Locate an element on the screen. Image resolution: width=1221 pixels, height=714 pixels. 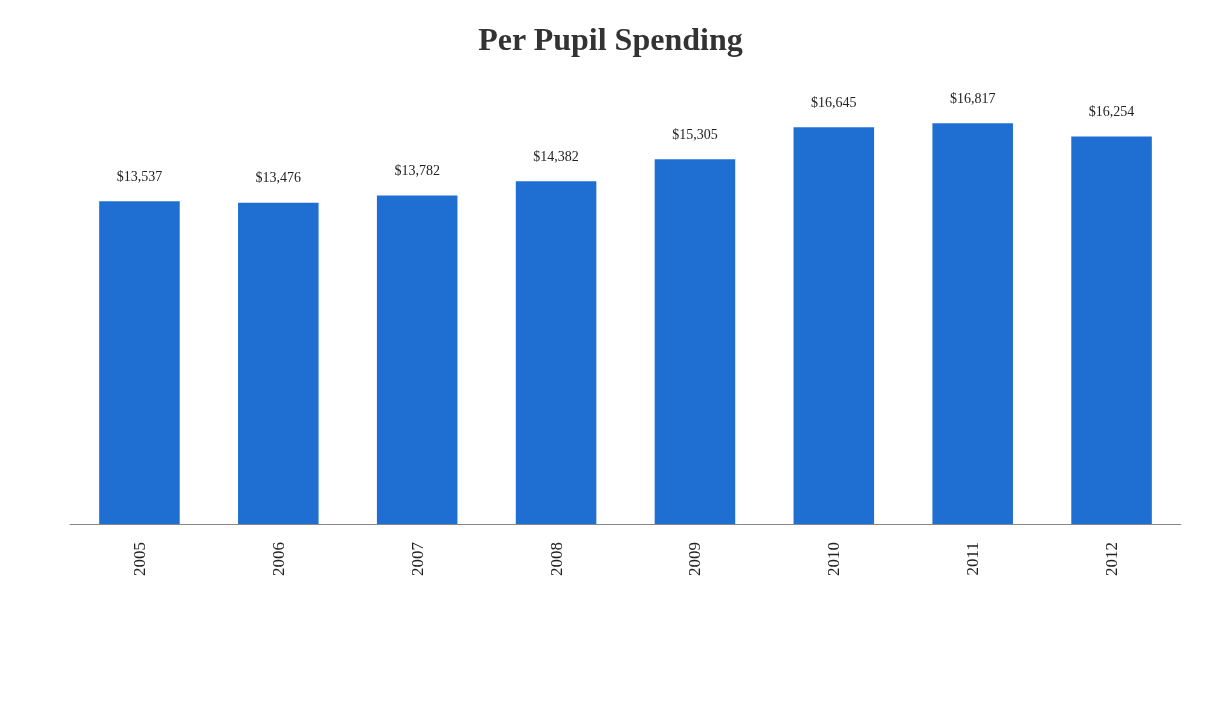
x-tick-label: 2005 is located at coordinates (139, 559).